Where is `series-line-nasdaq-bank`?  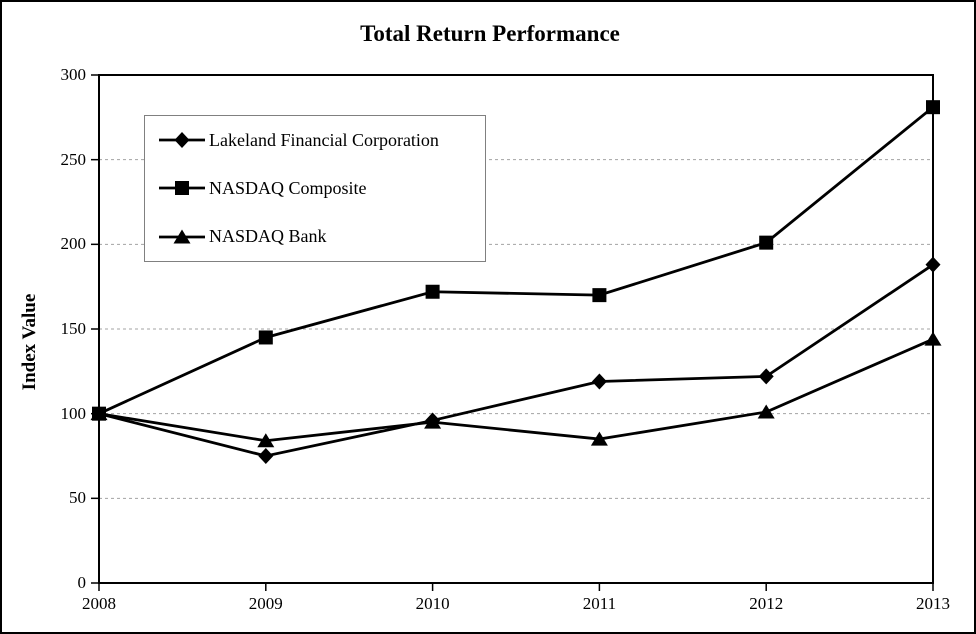 series-line-nasdaq-bank is located at coordinates (516, 390).